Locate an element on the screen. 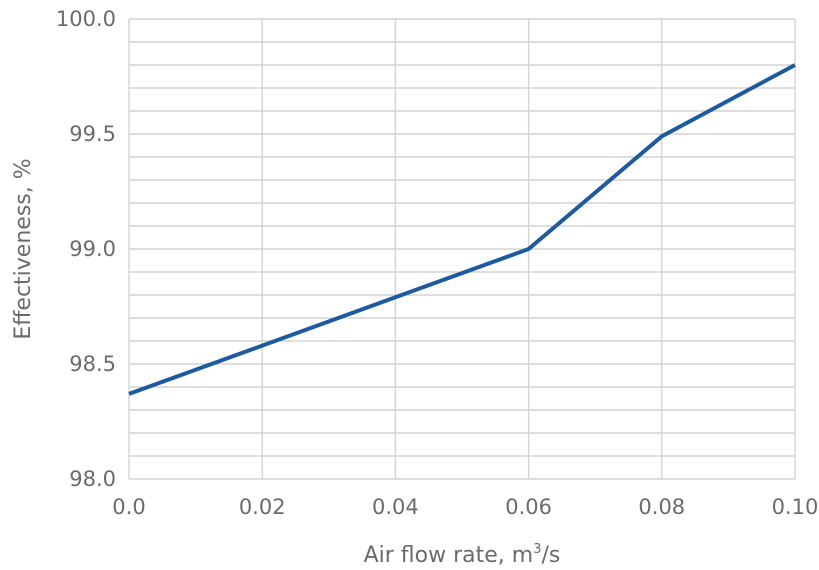  x-axis-title-superscript: 3 is located at coordinates (537, 549).